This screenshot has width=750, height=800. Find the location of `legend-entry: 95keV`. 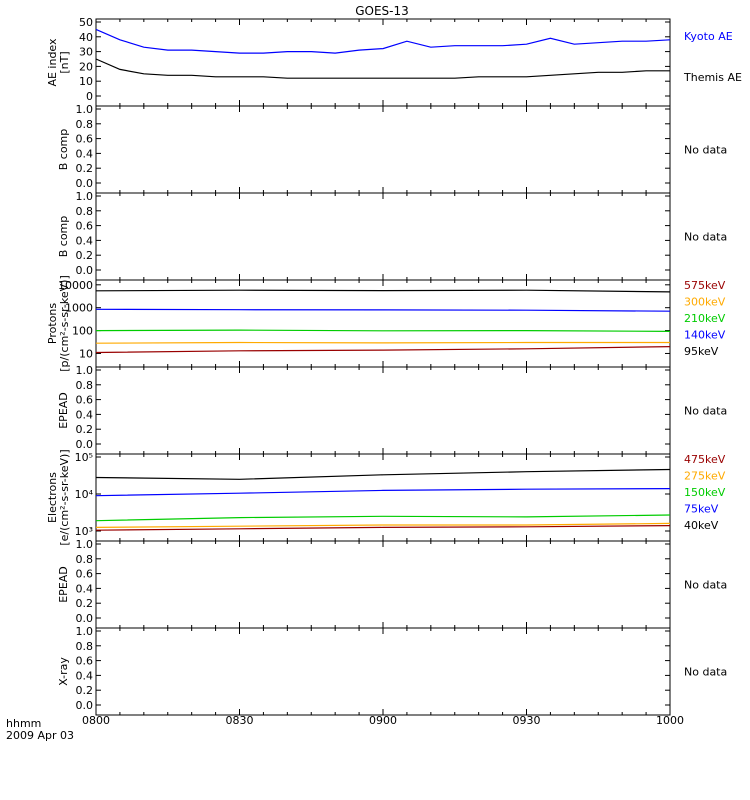

legend-entry: 95keV is located at coordinates (701, 351).